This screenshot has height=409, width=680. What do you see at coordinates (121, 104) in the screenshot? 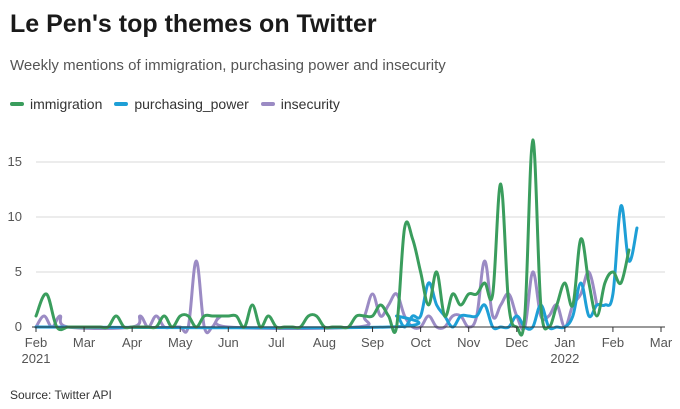
I see `legend-swatch-purchasing-power` at bounding box center [121, 104].